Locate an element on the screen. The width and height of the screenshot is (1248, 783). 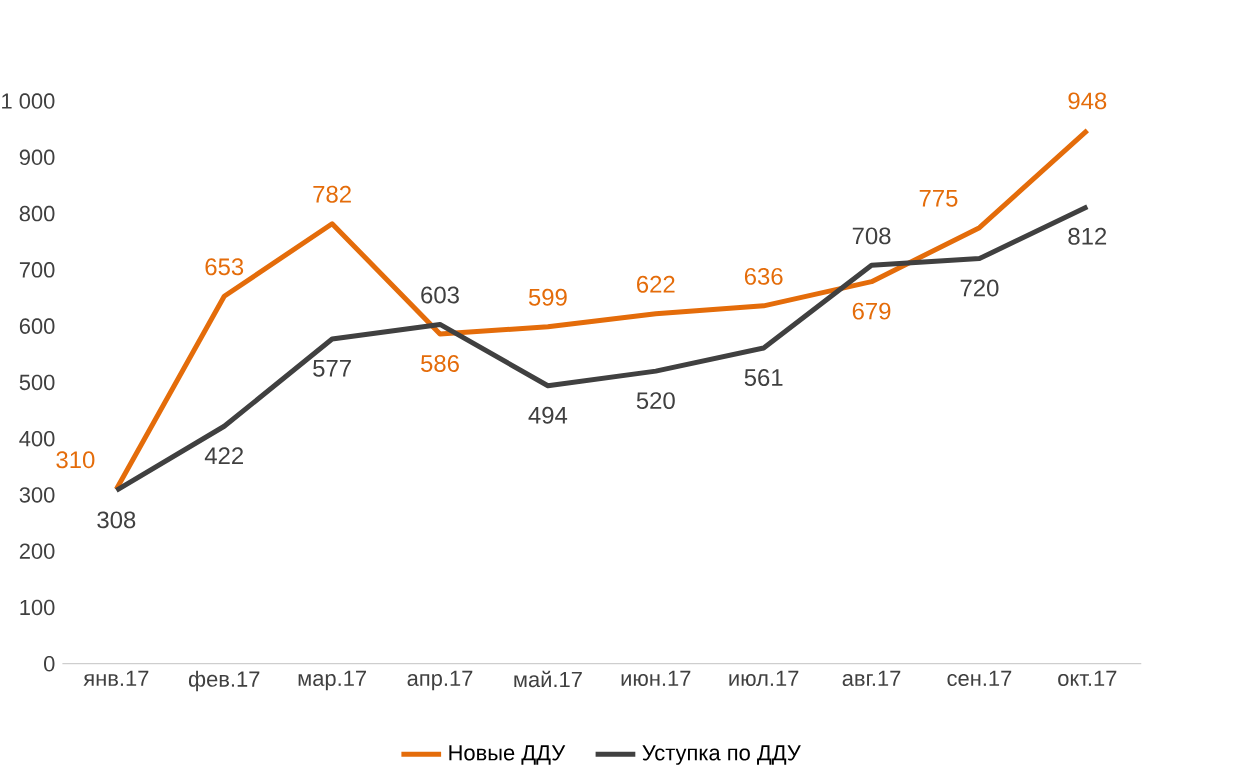
data-label: 422 is located at coordinates (223, 456).